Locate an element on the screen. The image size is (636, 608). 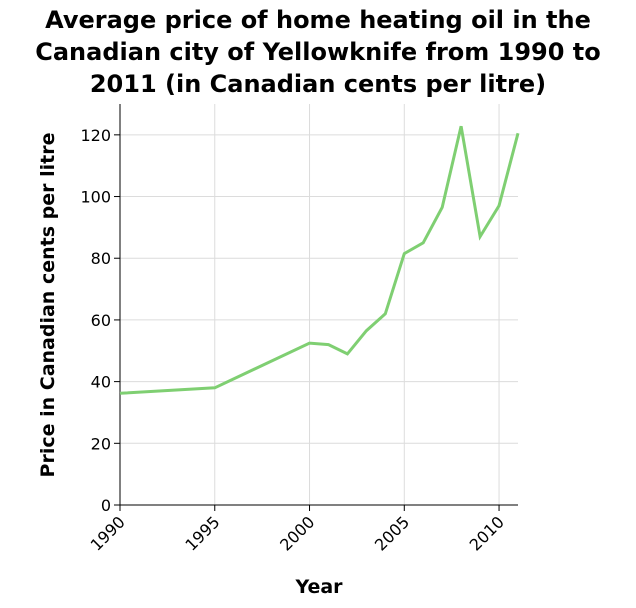
y-tick-label: 0 is located at coordinates (106, 505).